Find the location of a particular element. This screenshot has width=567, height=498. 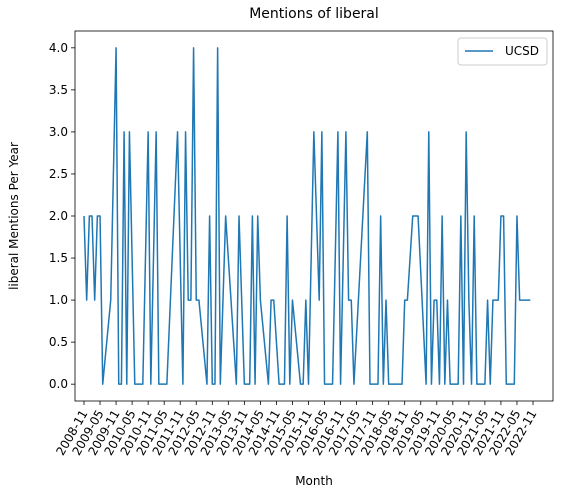

y-tick-label: 0.0 is located at coordinates (58, 384).